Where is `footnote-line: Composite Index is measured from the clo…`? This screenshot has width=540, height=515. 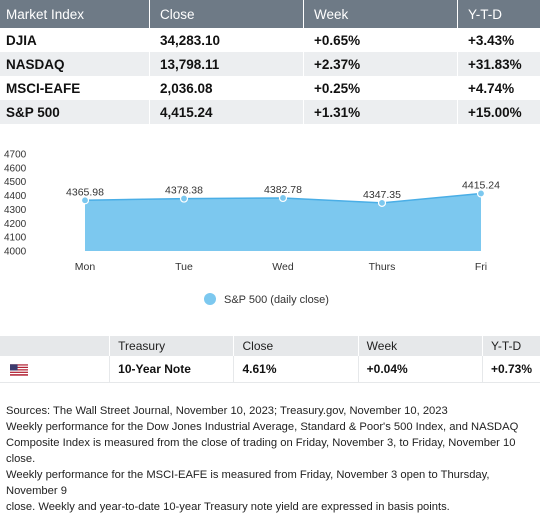
footnote-line: Composite Index is measured from the clo… is located at coordinates (271, 451).